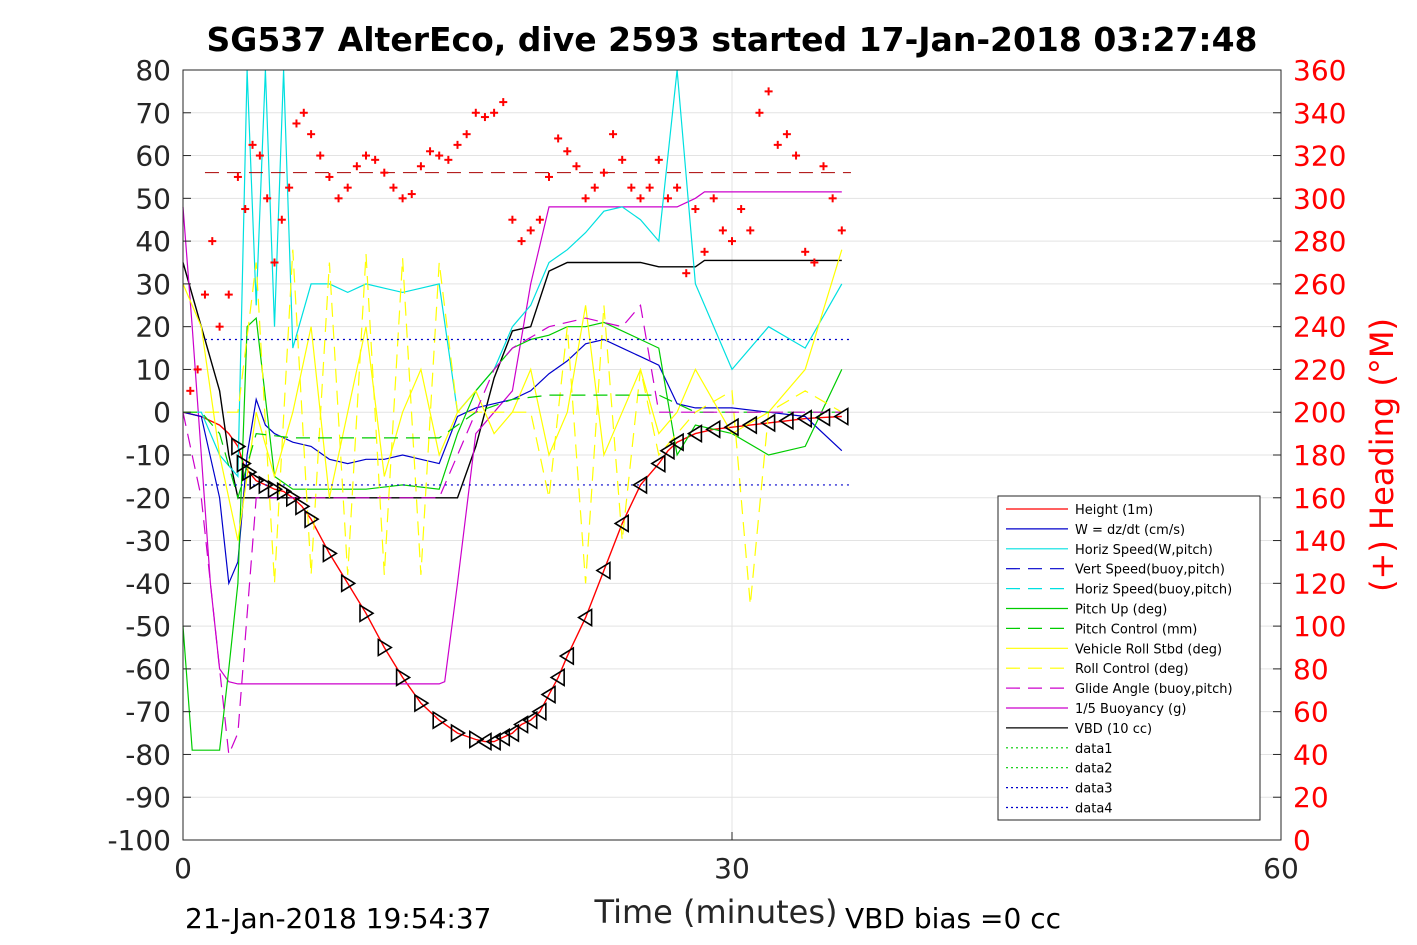 The image size is (1417, 945). Describe the element at coordinates (148, 626) in the screenshot. I see `y-tick-label: -50` at that location.